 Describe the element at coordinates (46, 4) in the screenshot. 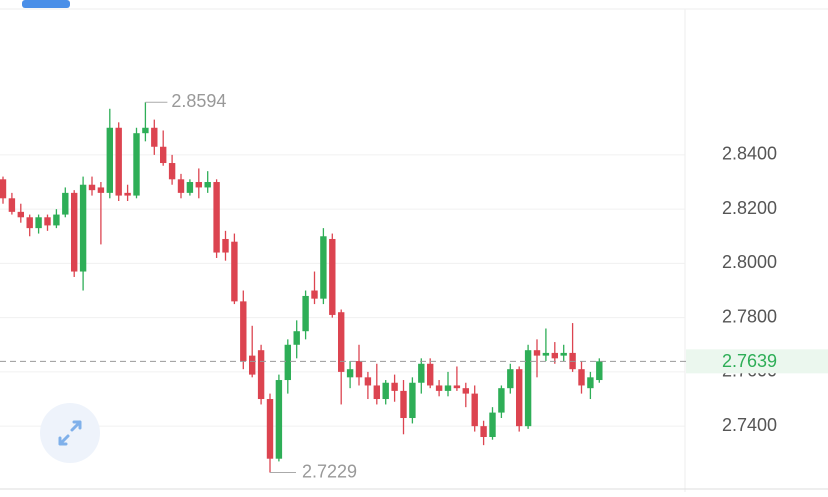

I see `tab-button` at that location.